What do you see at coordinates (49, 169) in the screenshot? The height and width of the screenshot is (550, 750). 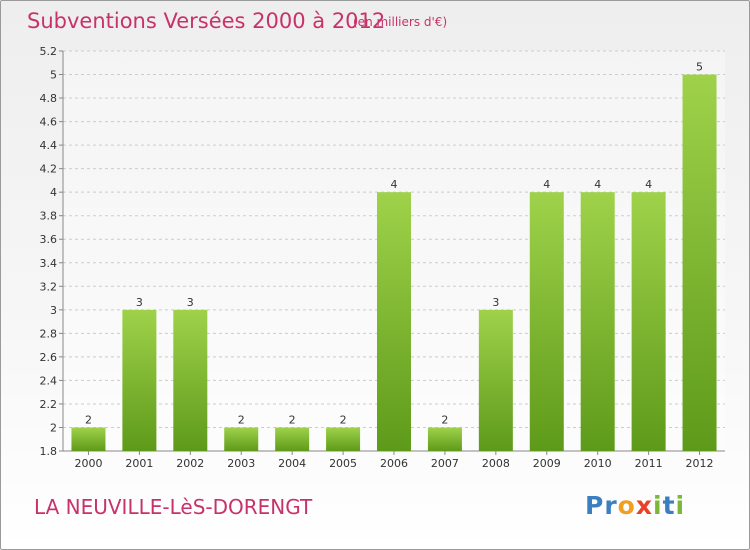 I see `y-tick-label: 4.2` at bounding box center [49, 169].